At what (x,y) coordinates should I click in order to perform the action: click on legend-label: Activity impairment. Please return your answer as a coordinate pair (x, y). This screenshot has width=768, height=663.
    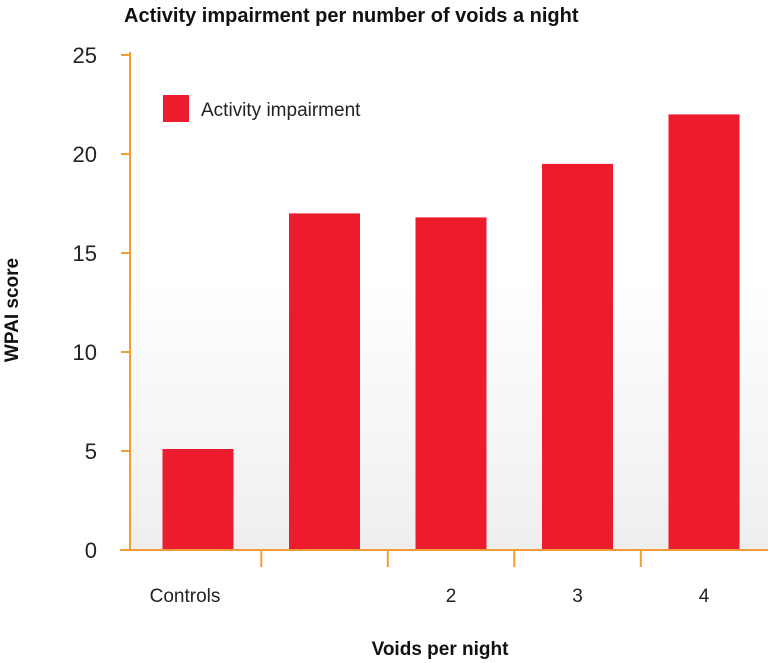
    Looking at the image, I should click on (281, 110).